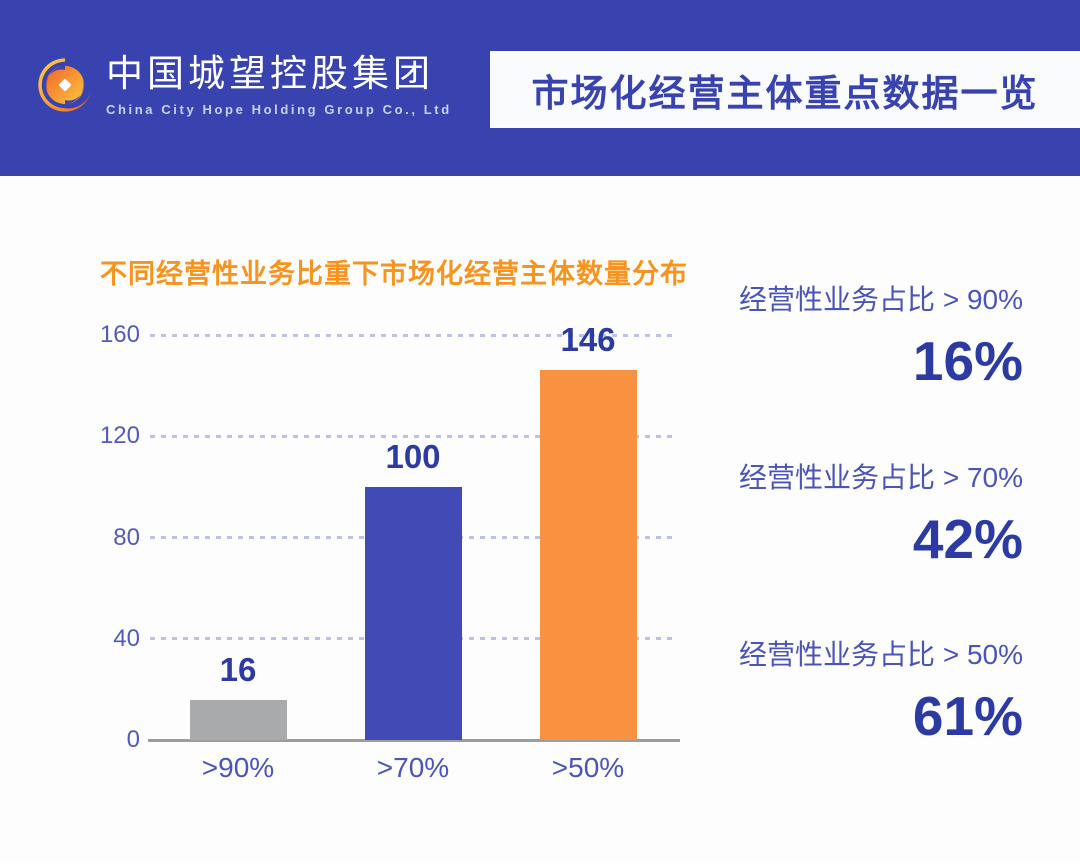  What do you see at coordinates (238, 767) in the screenshot?
I see `x-tick-label: >90%` at bounding box center [238, 767].